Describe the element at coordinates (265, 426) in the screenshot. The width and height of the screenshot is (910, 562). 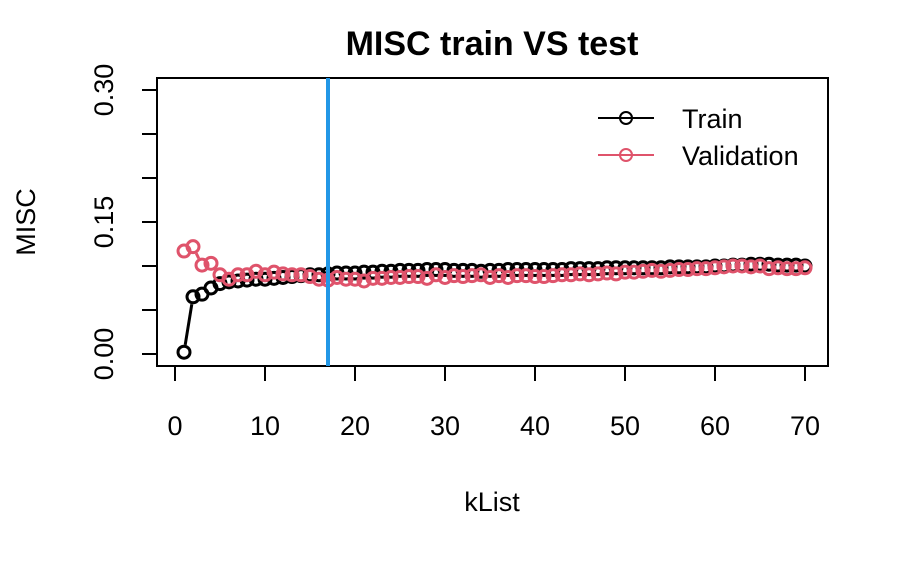
I see `x-tick-label: 10` at that location.